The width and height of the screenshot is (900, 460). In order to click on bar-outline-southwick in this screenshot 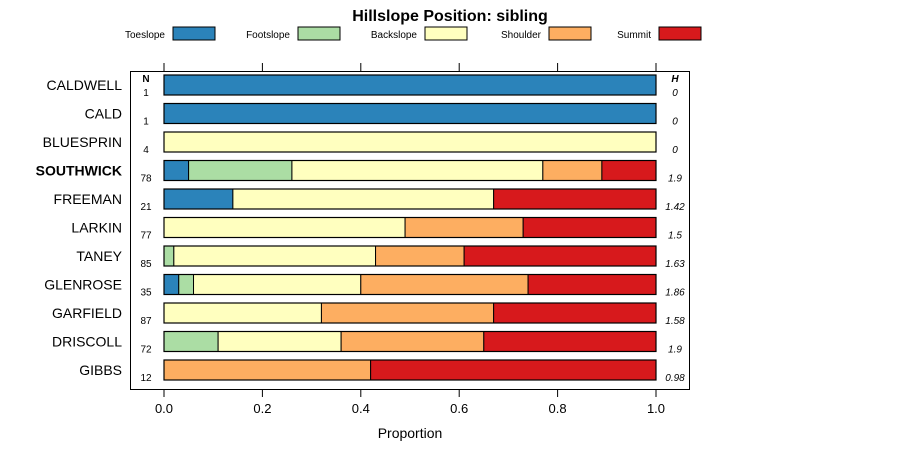, I will do `click(410, 170)`.